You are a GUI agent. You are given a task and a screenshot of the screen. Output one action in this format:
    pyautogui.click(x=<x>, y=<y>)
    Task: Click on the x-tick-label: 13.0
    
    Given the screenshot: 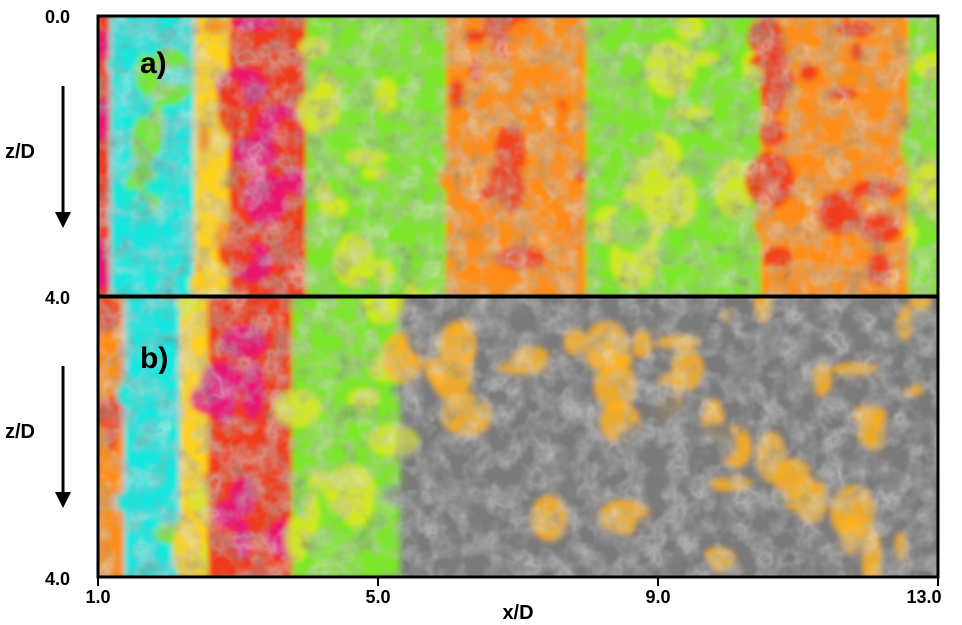 What is the action you would take?
    pyautogui.click(x=923, y=597)
    